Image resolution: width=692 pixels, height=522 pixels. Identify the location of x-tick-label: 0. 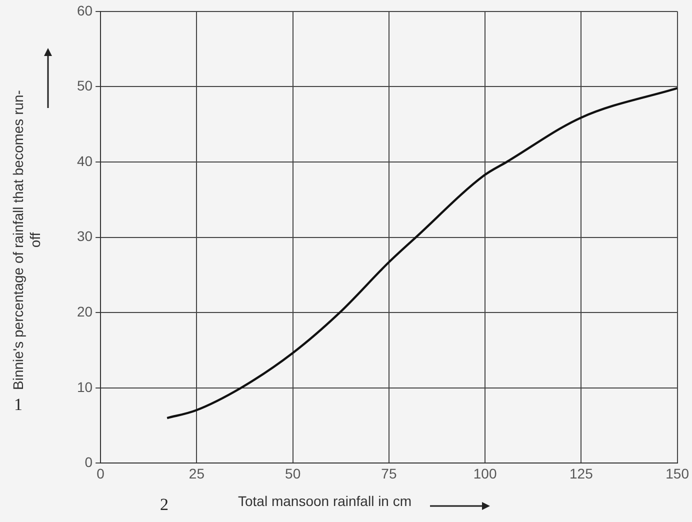
(100, 473).